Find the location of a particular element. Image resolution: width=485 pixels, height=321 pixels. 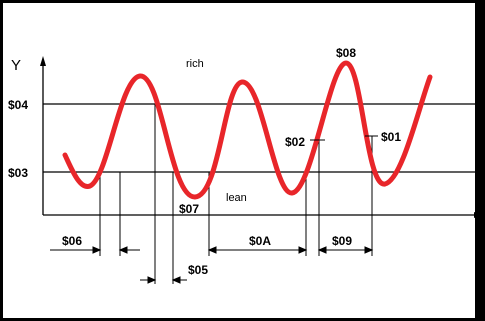

y-axis-arrow is located at coordinates (43, 61).